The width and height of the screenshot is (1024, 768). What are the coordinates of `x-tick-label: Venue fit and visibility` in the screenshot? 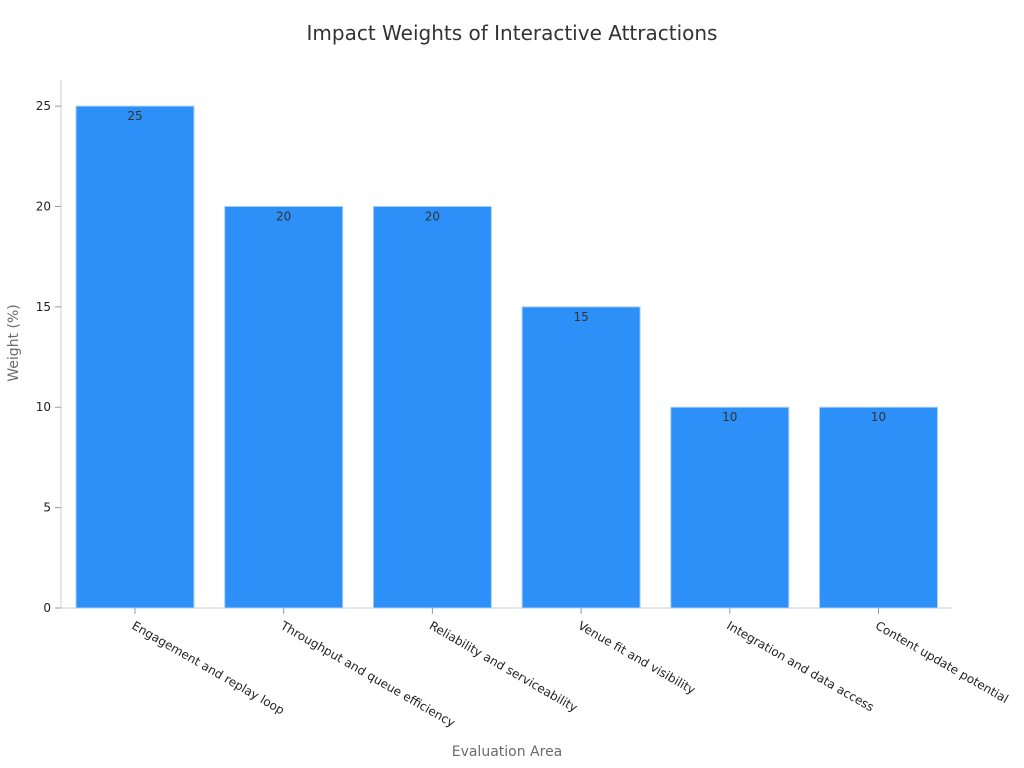 It's located at (637, 657).